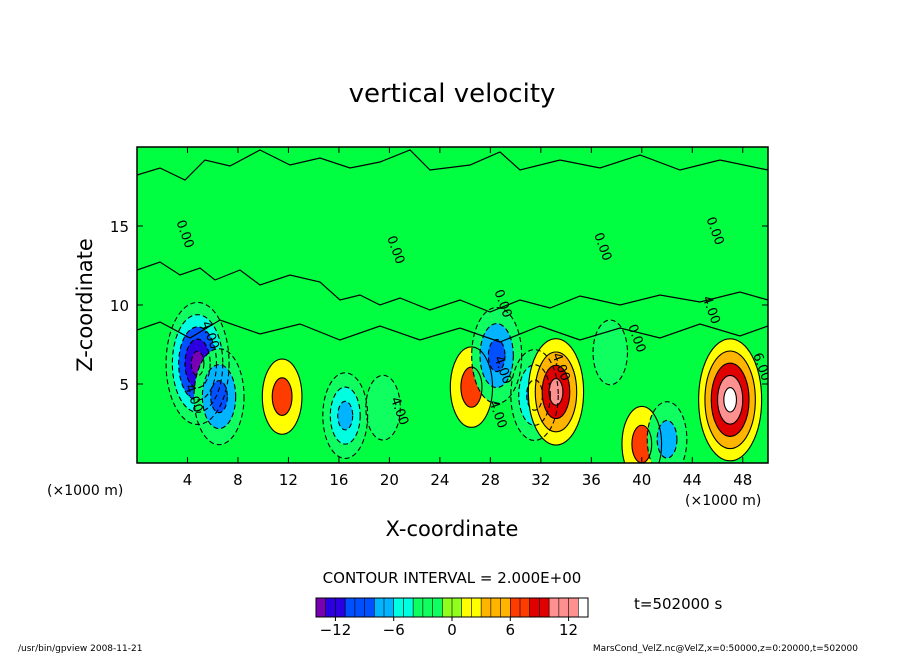  What do you see at coordinates (80, 649) in the screenshot?
I see `footer-left: /usr/bin/gpview 2008-11-21` at bounding box center [80, 649].